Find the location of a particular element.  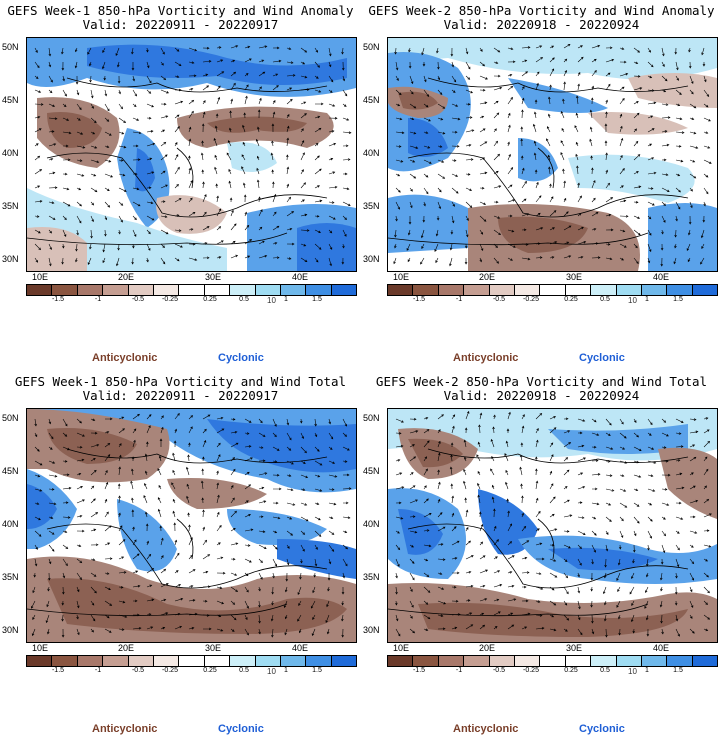

colorbar-label: -1.5 is located at coordinates (419, 670).